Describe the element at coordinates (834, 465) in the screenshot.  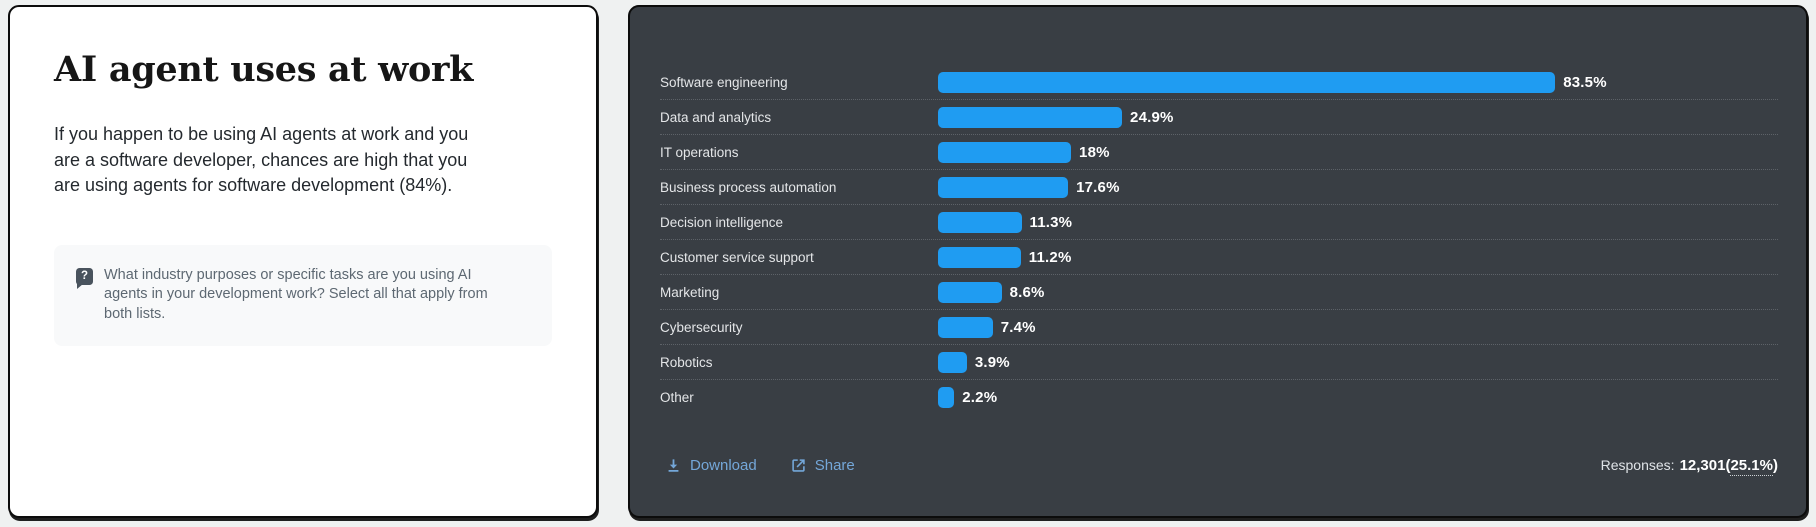
I see `share-label: Share` at that location.